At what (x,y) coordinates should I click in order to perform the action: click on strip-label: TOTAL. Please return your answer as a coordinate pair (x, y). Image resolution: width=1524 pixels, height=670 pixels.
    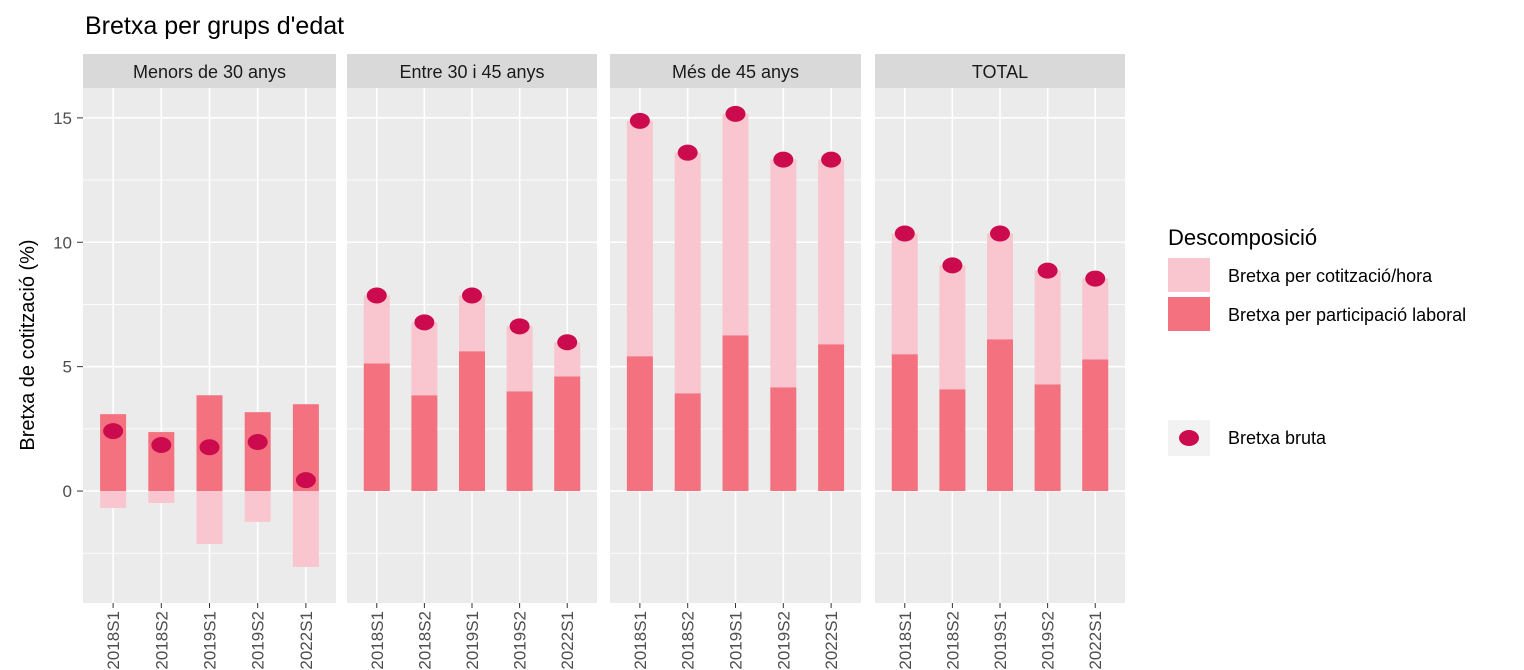
    Looking at the image, I should click on (1000, 72).